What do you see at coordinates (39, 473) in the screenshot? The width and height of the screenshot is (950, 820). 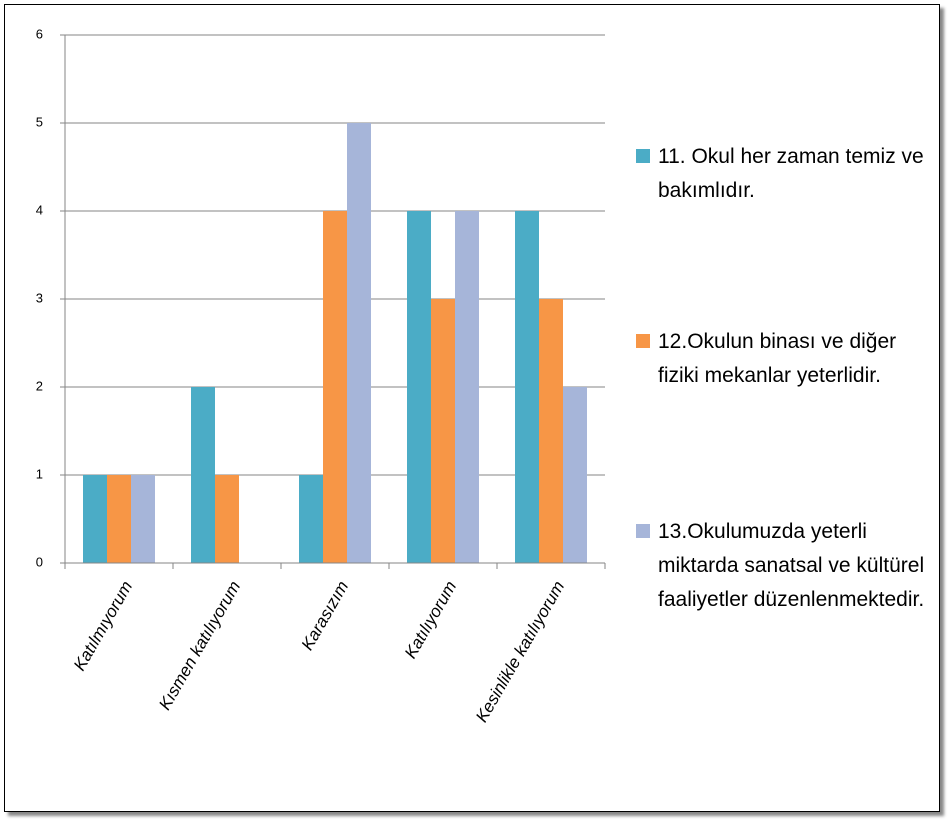 I see `y-tick-label: 1` at bounding box center [39, 473].